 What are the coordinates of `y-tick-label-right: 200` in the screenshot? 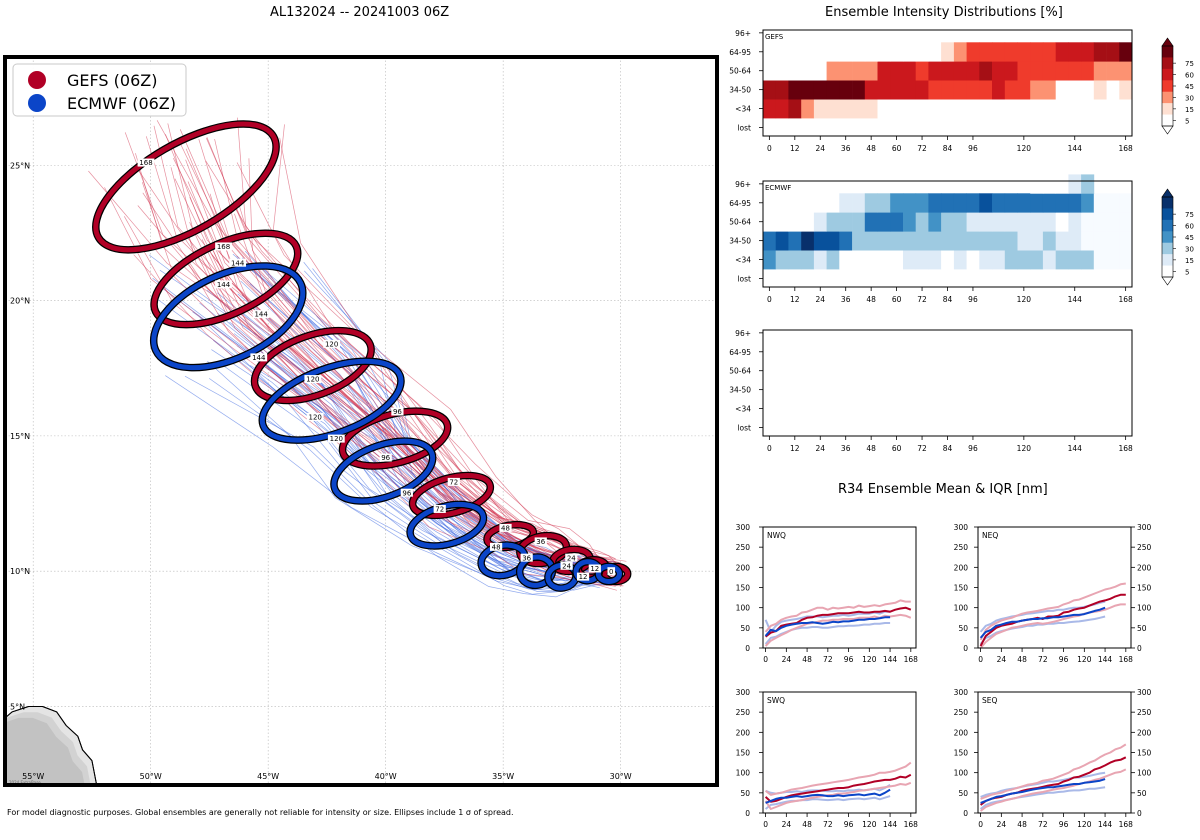 It's located at (1144, 567).